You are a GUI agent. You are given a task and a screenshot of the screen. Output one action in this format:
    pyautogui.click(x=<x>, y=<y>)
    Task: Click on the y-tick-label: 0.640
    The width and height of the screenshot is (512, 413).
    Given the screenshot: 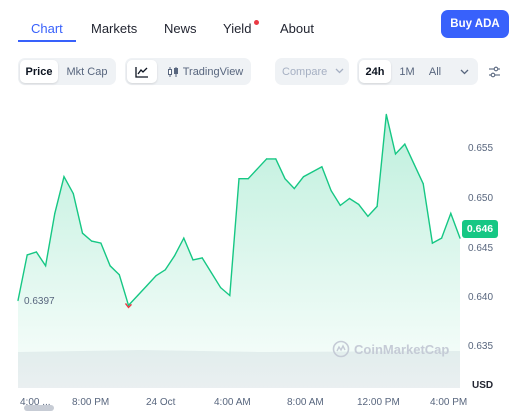 What is the action you would take?
    pyautogui.click(x=481, y=297)
    